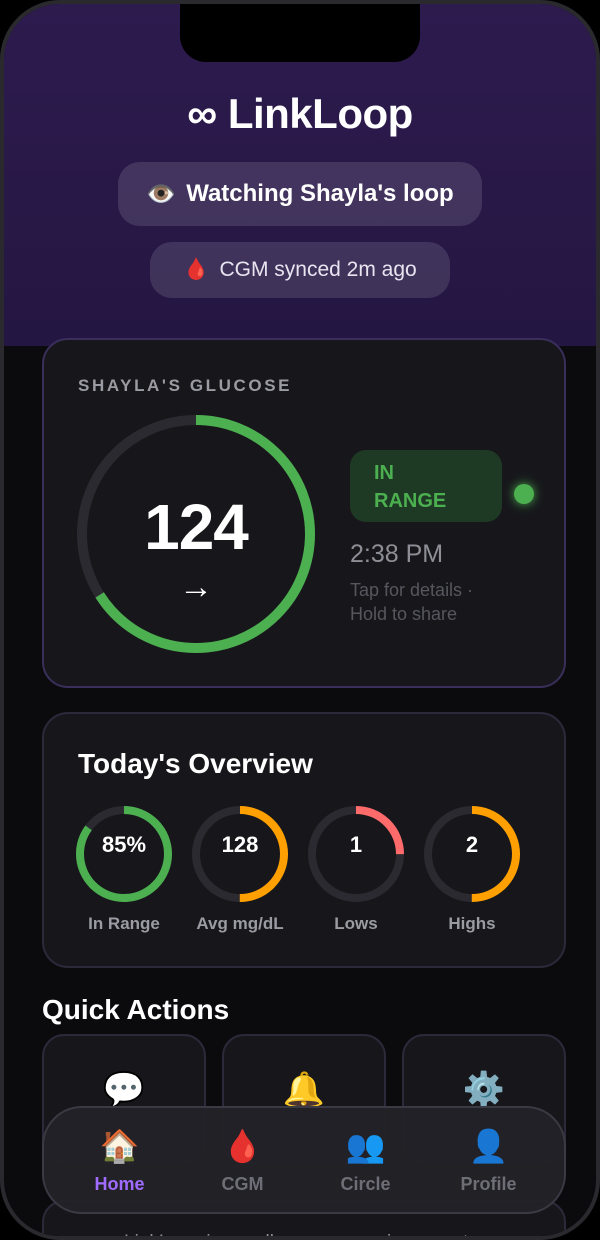 The height and width of the screenshot is (1240, 600). What do you see at coordinates (119, 1145) in the screenshot?
I see `house-icon: 🏠` at bounding box center [119, 1145].